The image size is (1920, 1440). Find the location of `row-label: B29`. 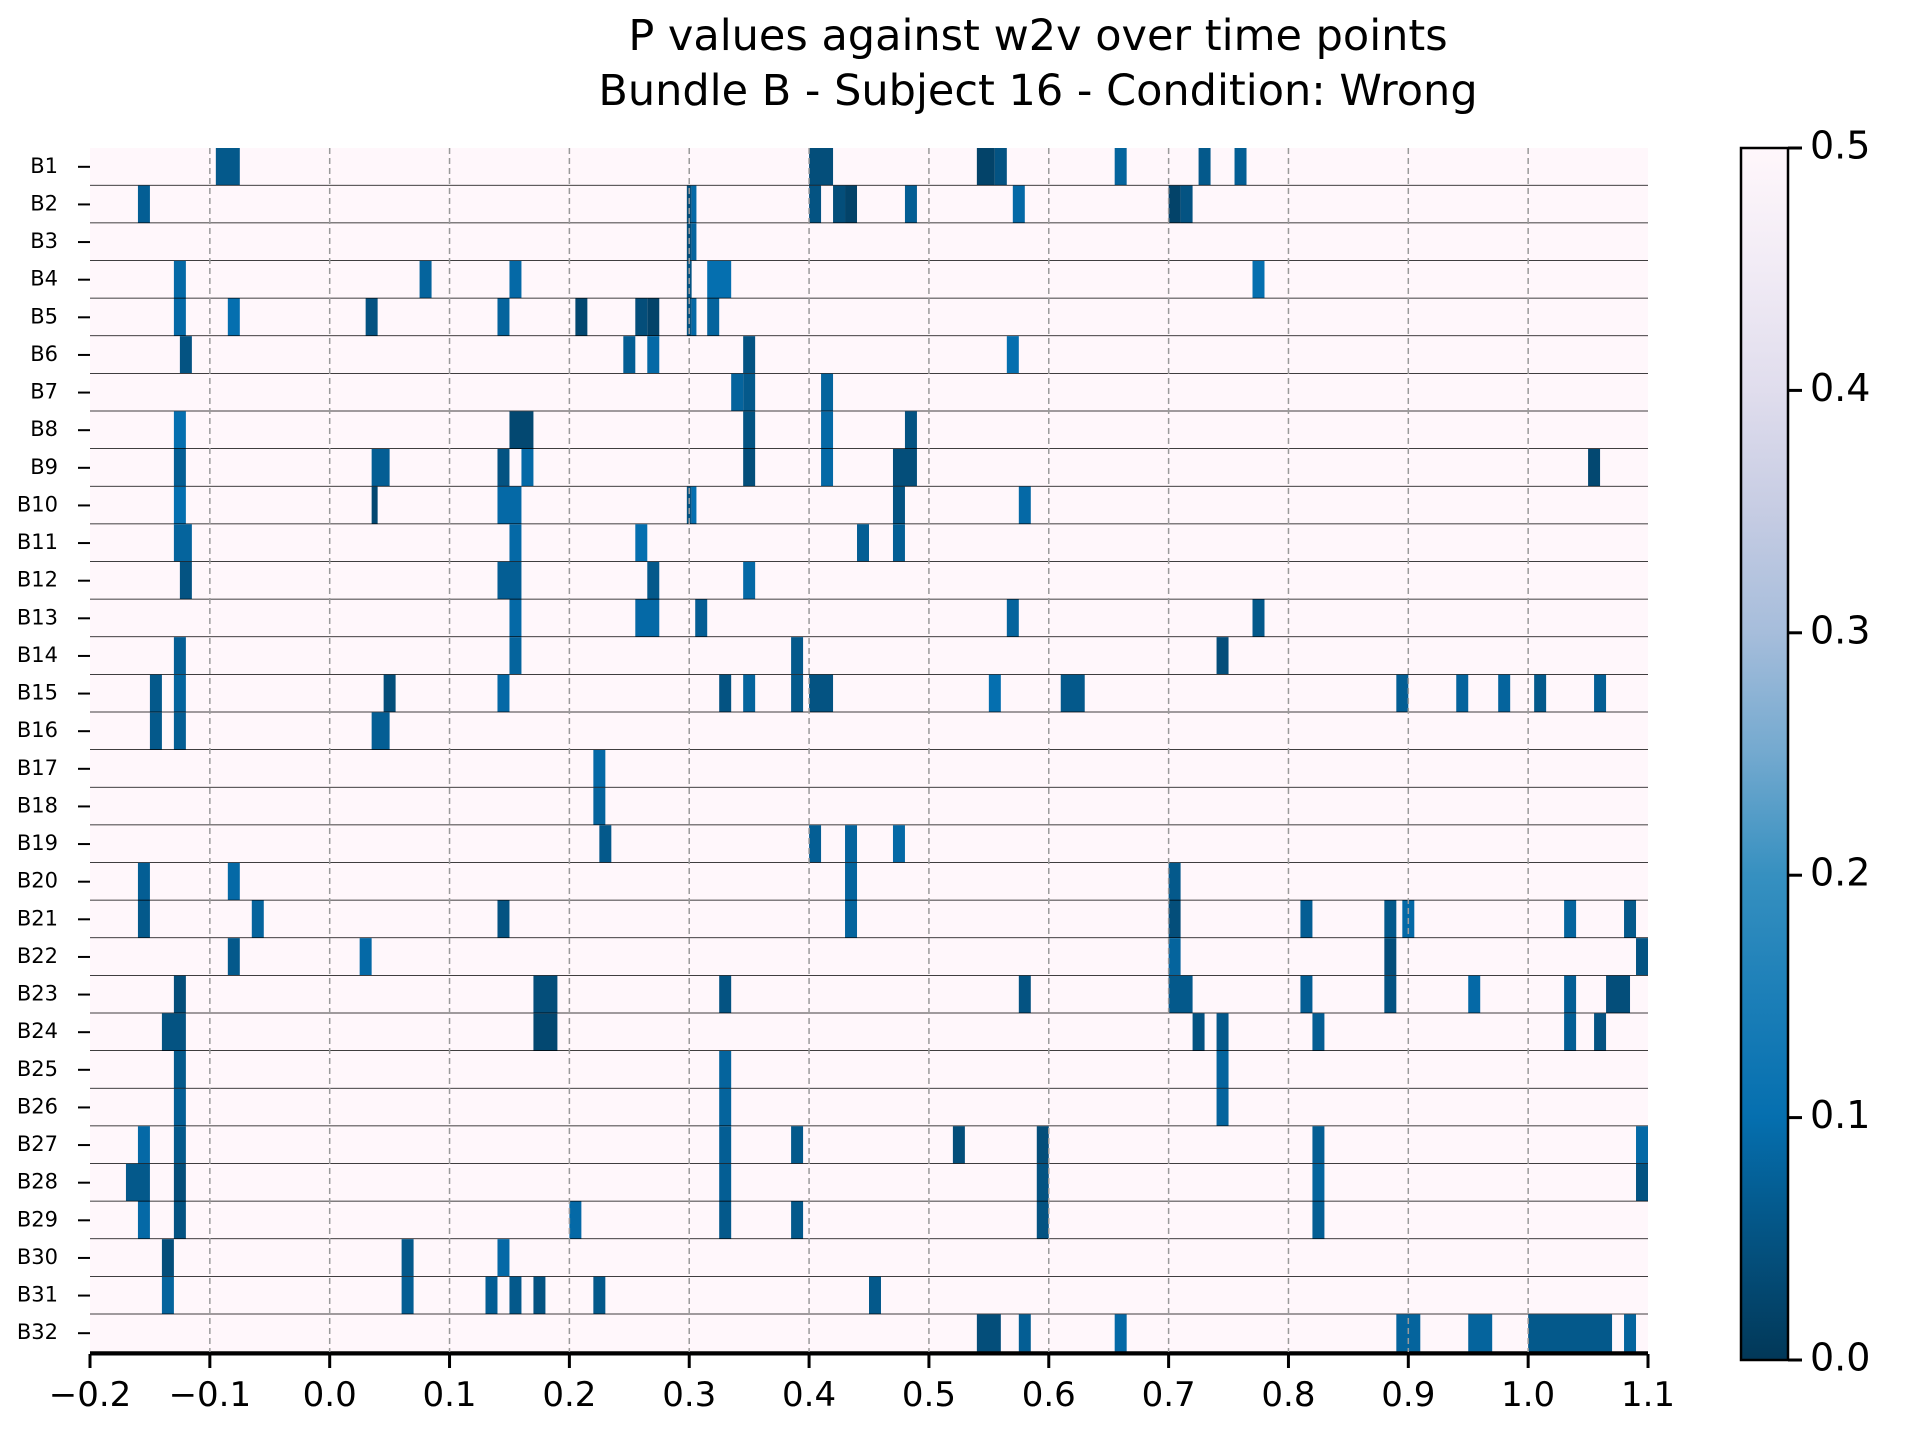

row-label: B29 is located at coordinates (37, 1219).